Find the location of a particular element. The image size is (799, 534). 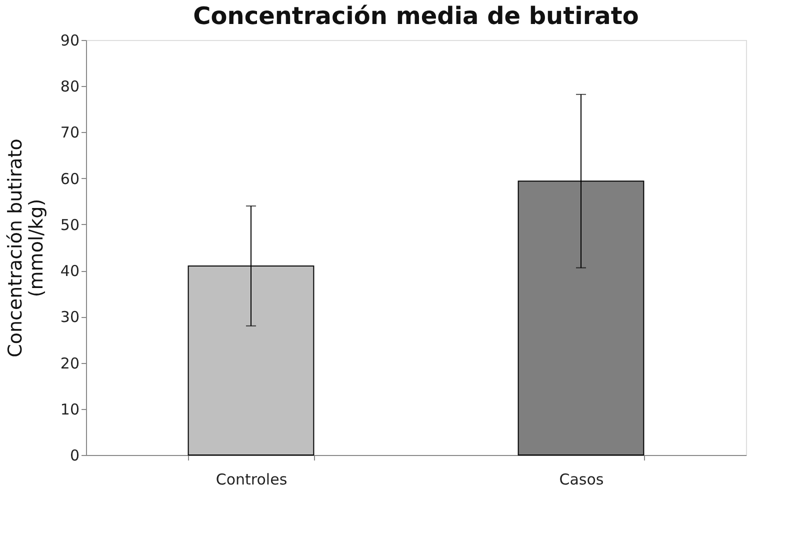

y-tick-label: 0 is located at coordinates (75, 455).